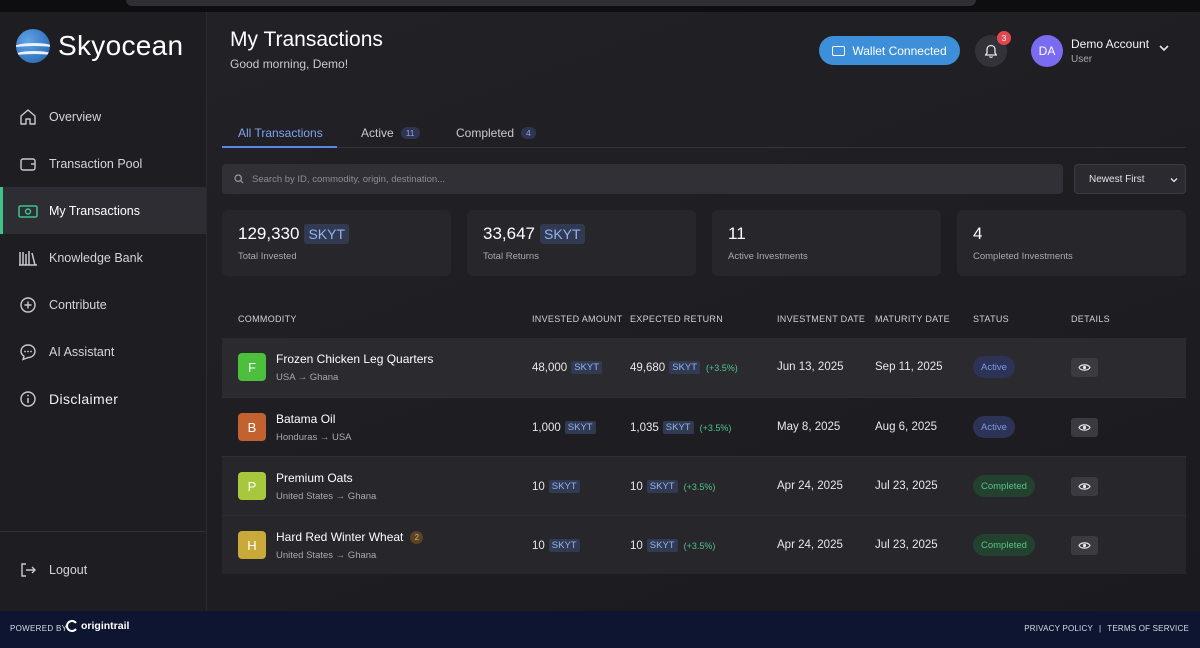 The width and height of the screenshot is (1200, 648). Describe the element at coordinates (82, 351) in the screenshot. I see `sidebar-item-label: AI Assistant` at that location.